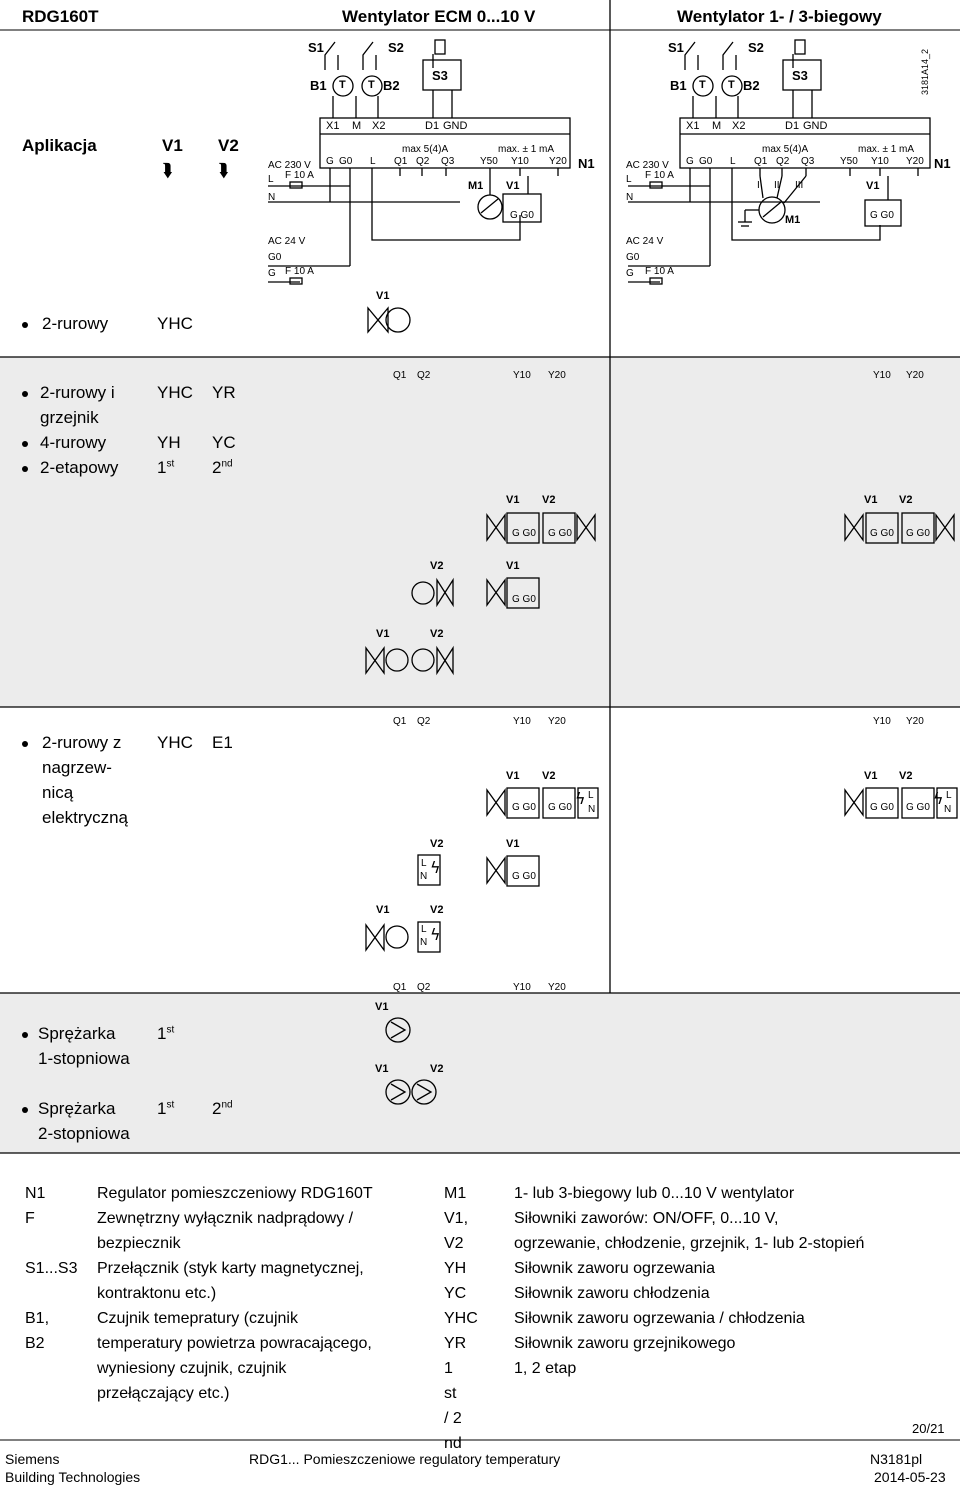 The height and width of the screenshot is (1489, 960). What do you see at coordinates (815, 126) in the screenshot?
I see `fan-term-gnd: GND` at bounding box center [815, 126].